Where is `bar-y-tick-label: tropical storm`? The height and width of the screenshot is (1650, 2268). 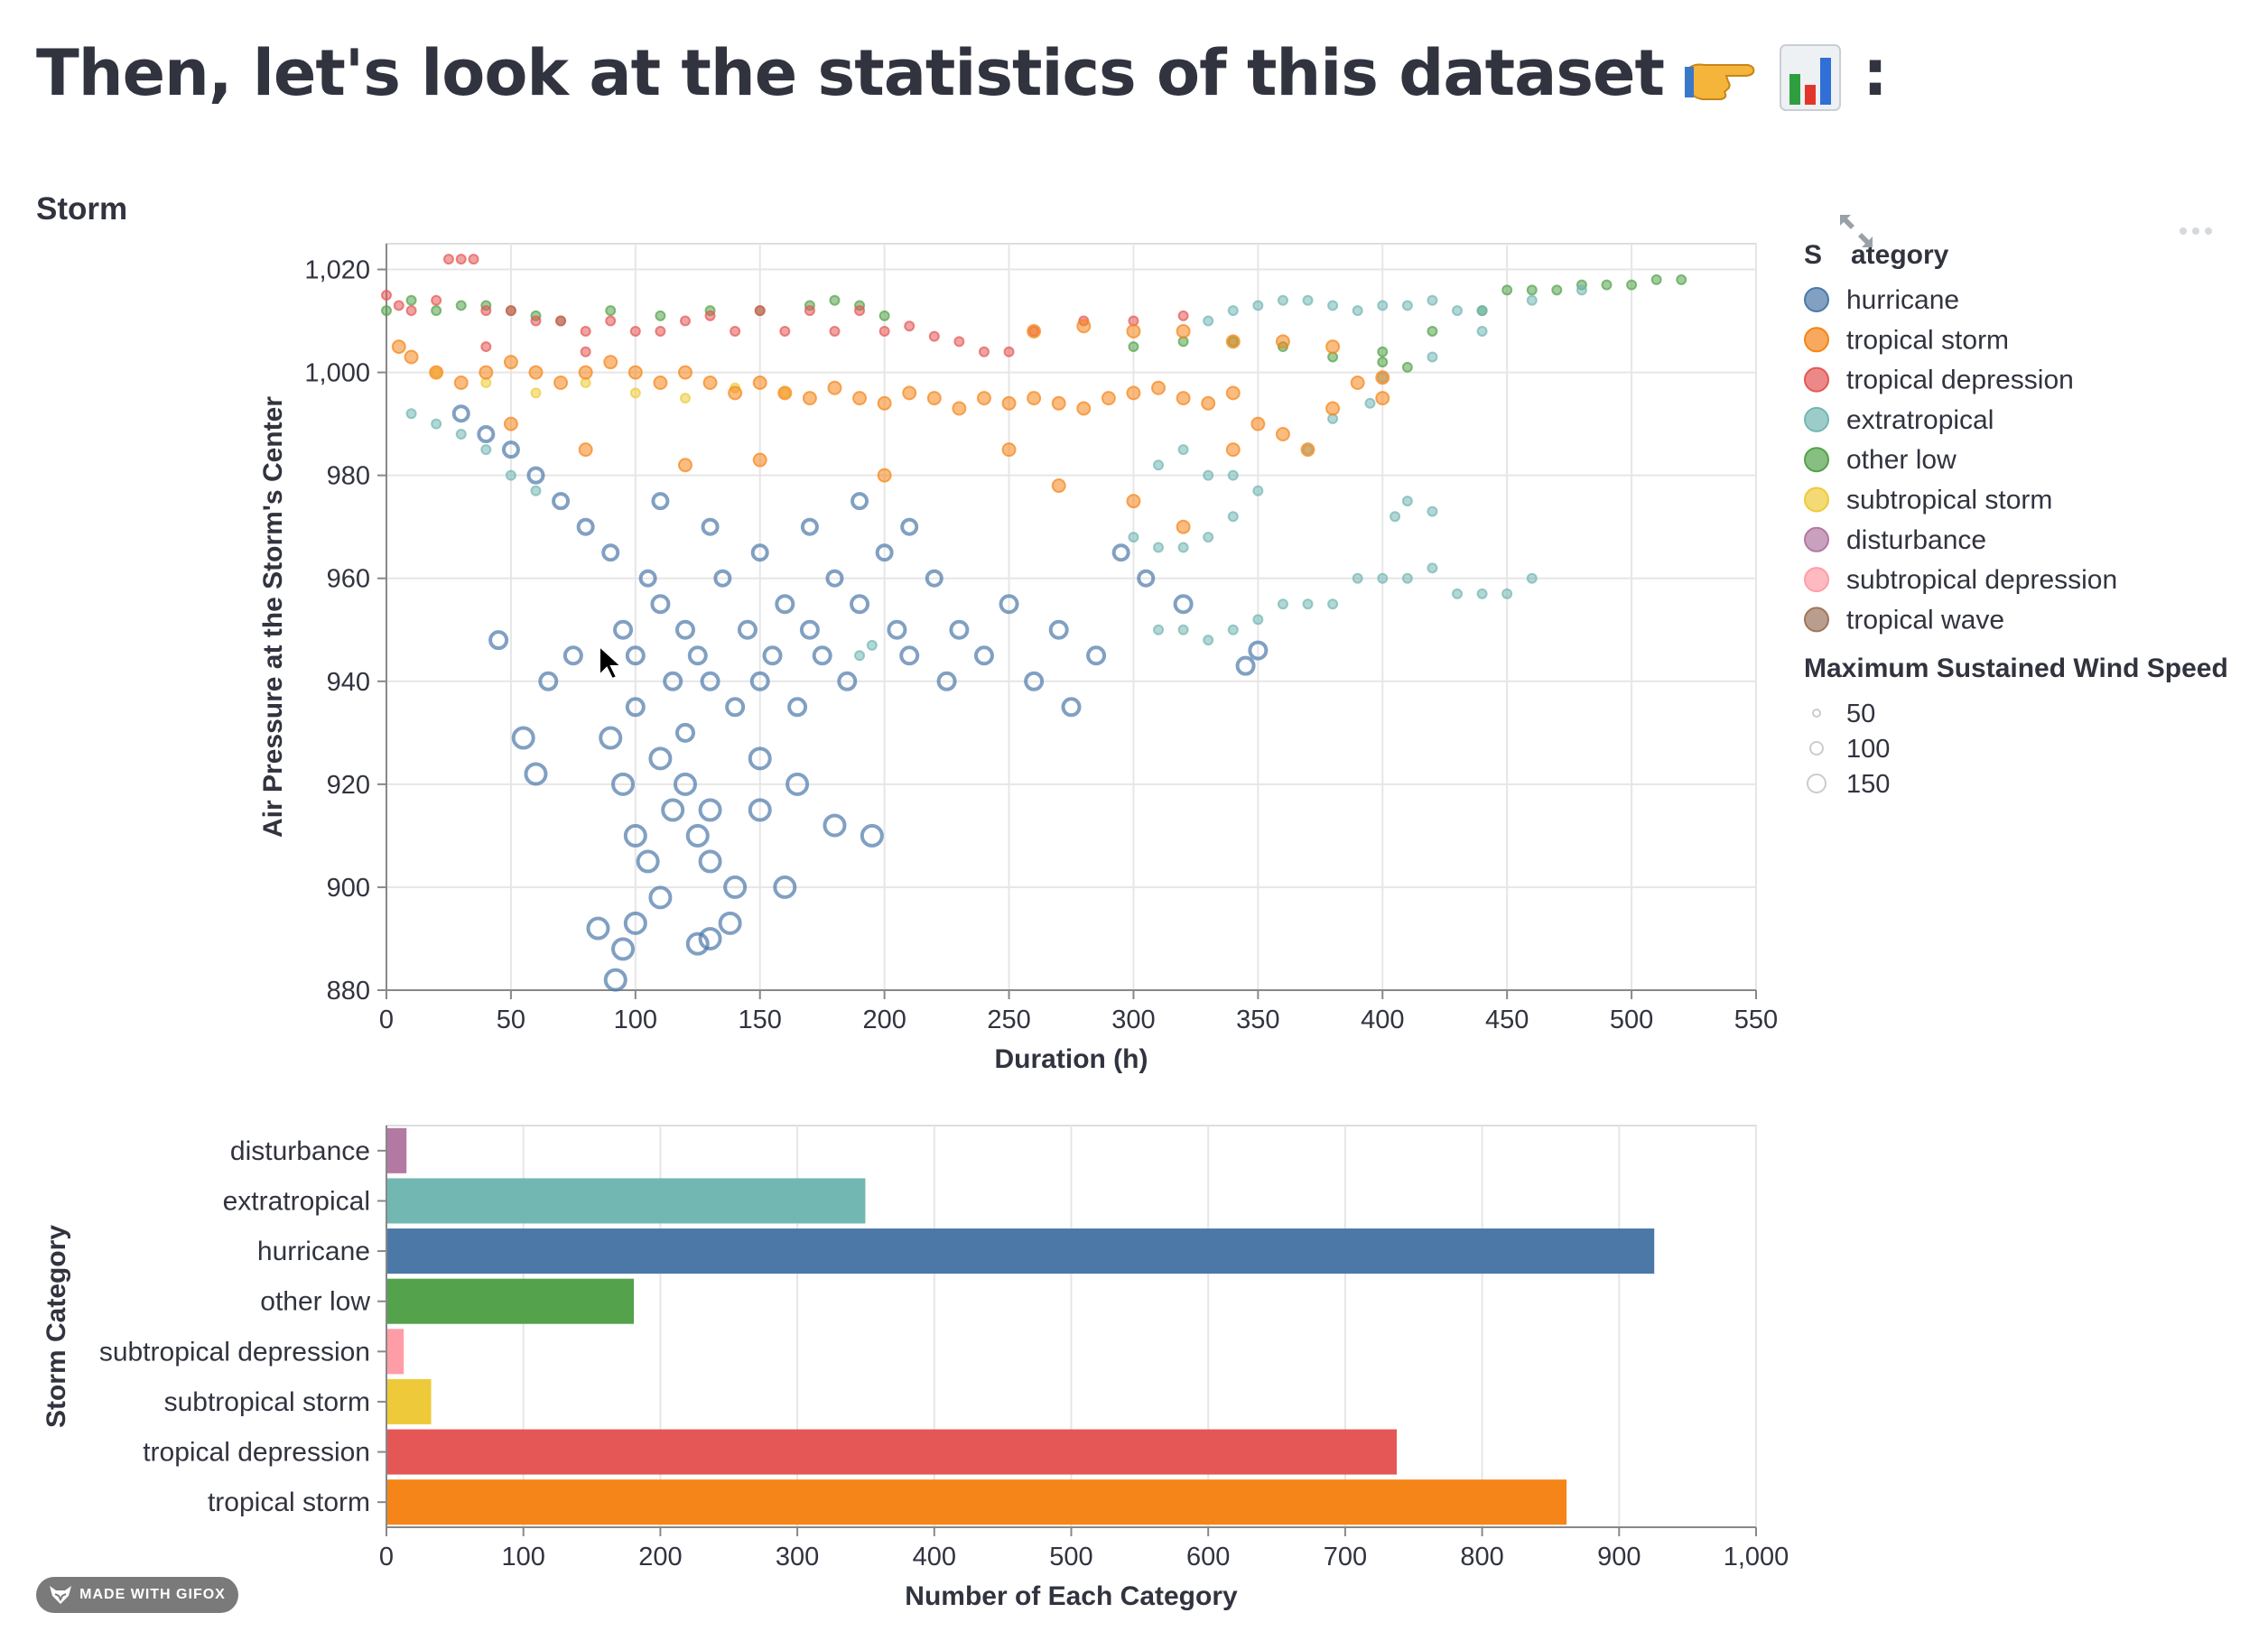
bar-y-tick-label: tropical storm is located at coordinates (289, 1503).